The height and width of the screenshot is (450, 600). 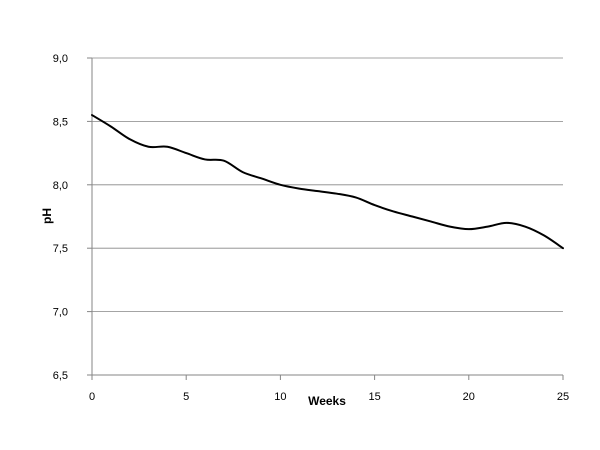 What do you see at coordinates (374, 397) in the screenshot?
I see `x-tick-label: 15` at bounding box center [374, 397].